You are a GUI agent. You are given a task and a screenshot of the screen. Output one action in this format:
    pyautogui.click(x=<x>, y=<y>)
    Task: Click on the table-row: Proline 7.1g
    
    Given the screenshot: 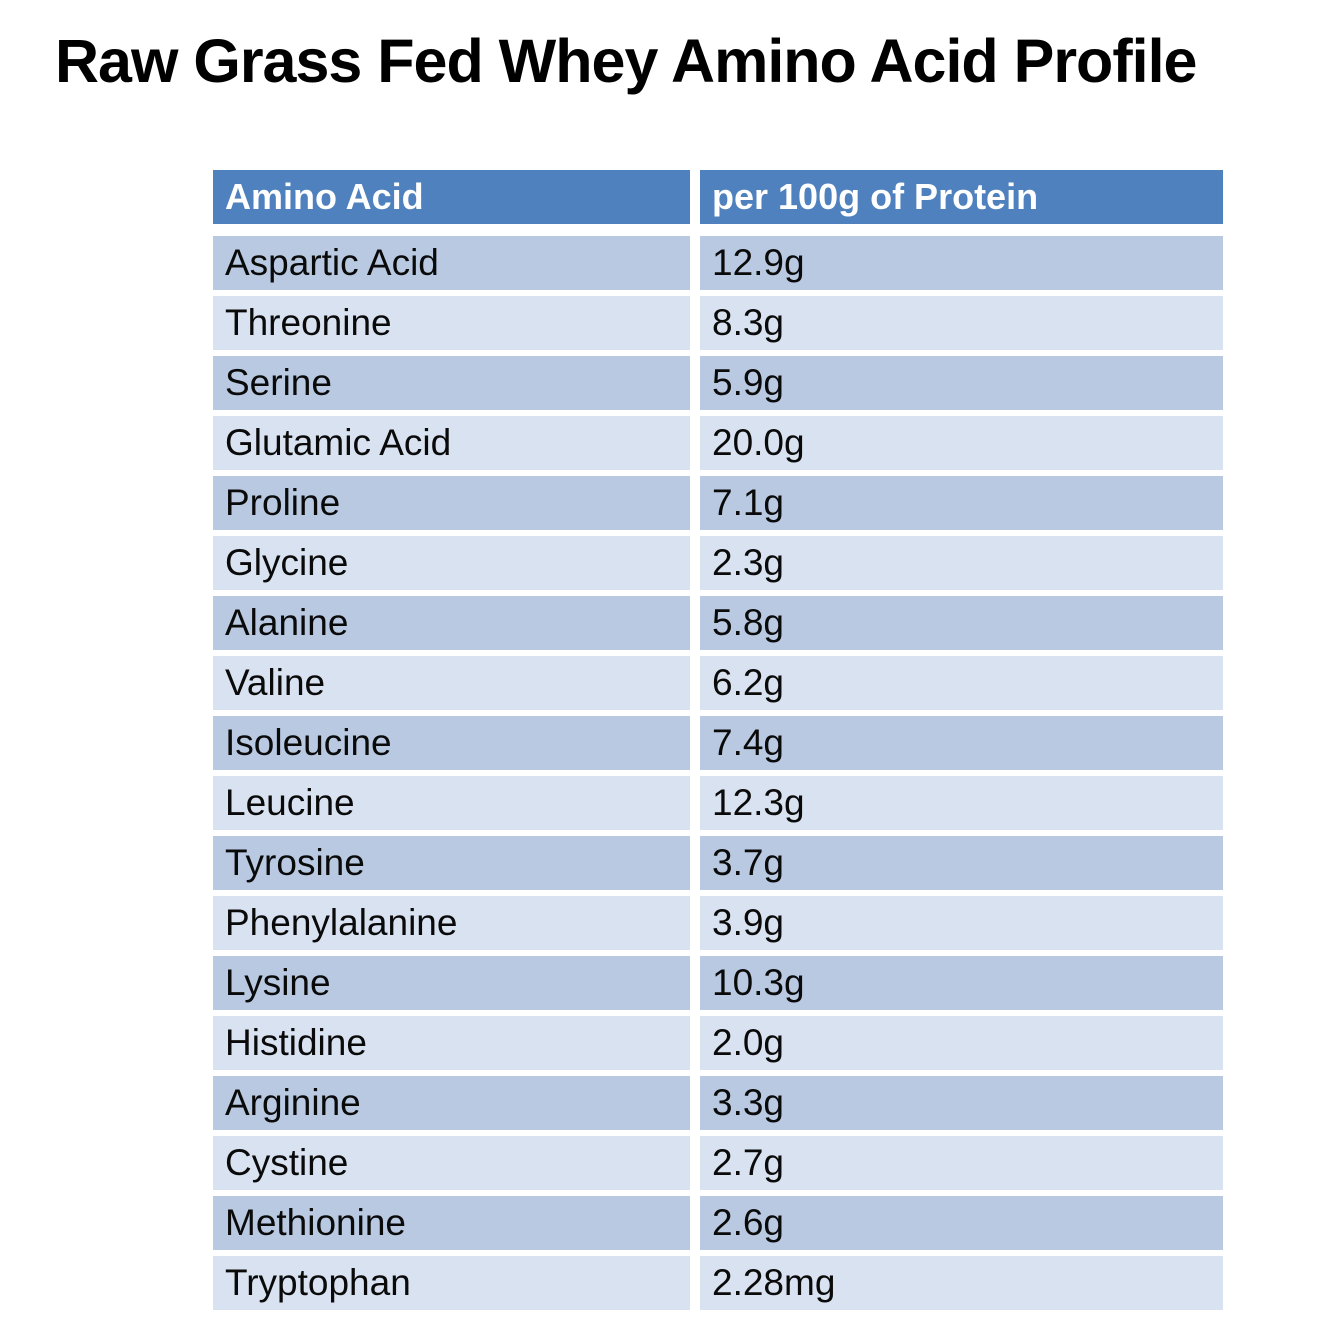 What is the action you would take?
    pyautogui.click(x=718, y=503)
    